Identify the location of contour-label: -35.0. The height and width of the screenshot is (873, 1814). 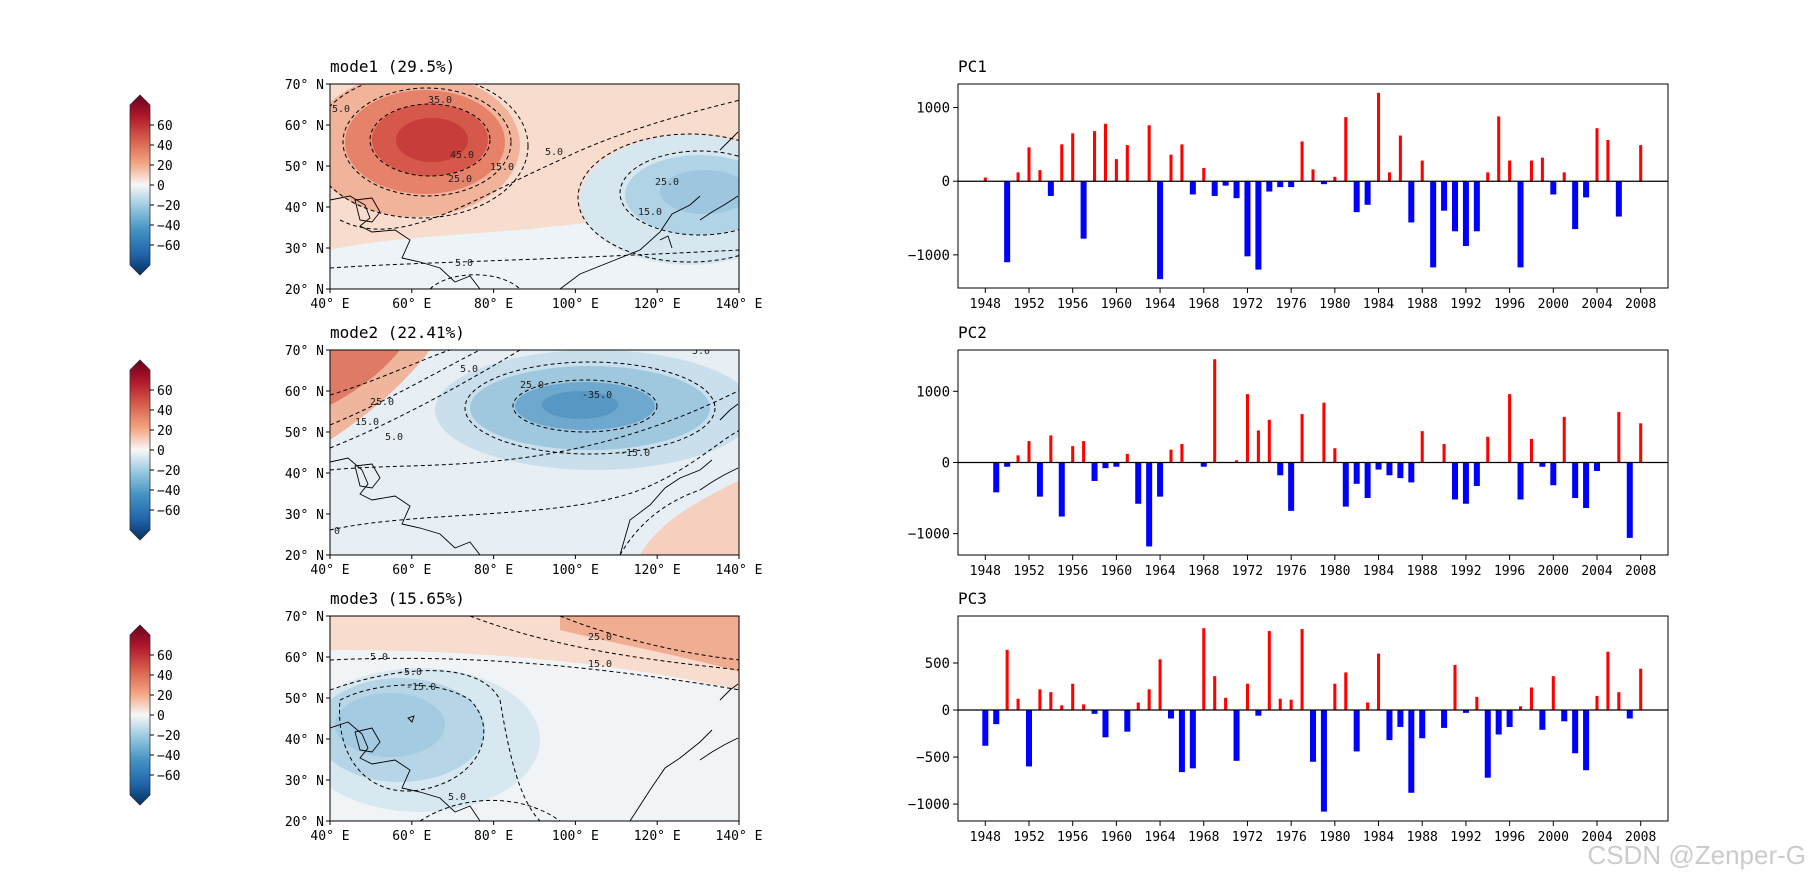
(597, 395).